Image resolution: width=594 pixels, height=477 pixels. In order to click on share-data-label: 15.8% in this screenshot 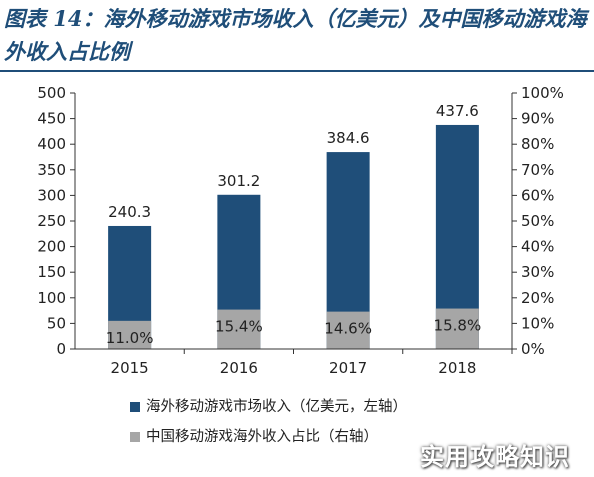, I will do `click(458, 326)`.